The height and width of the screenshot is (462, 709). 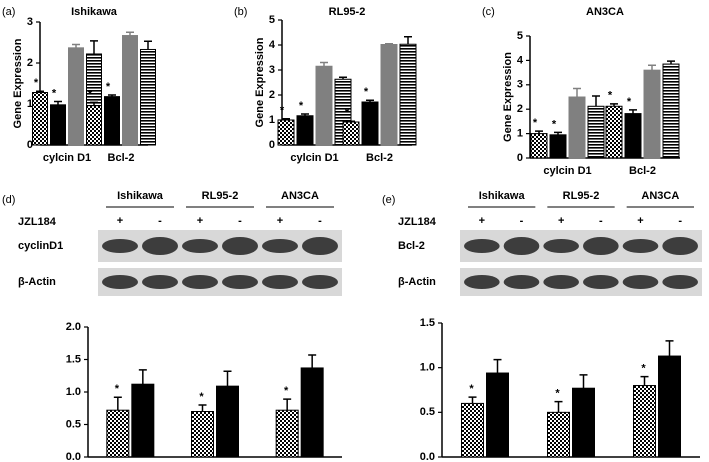 What do you see at coordinates (427, 412) in the screenshot?
I see `y-tick-label: 0.5` at bounding box center [427, 412].